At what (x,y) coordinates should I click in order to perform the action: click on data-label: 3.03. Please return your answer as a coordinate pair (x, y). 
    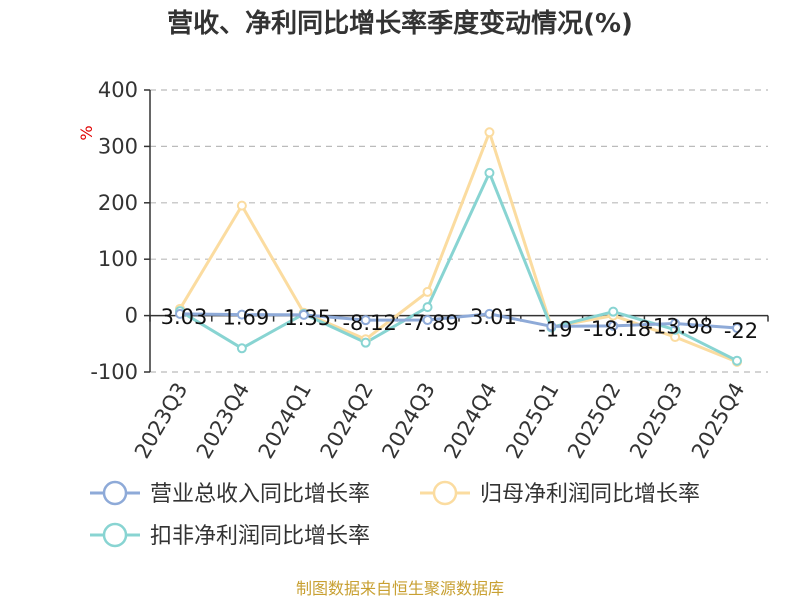
    Looking at the image, I should click on (184, 317).